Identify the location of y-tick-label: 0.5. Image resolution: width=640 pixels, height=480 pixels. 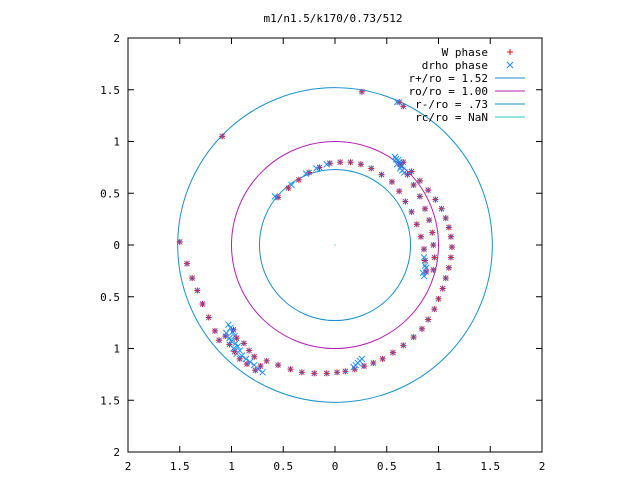
(110, 193).